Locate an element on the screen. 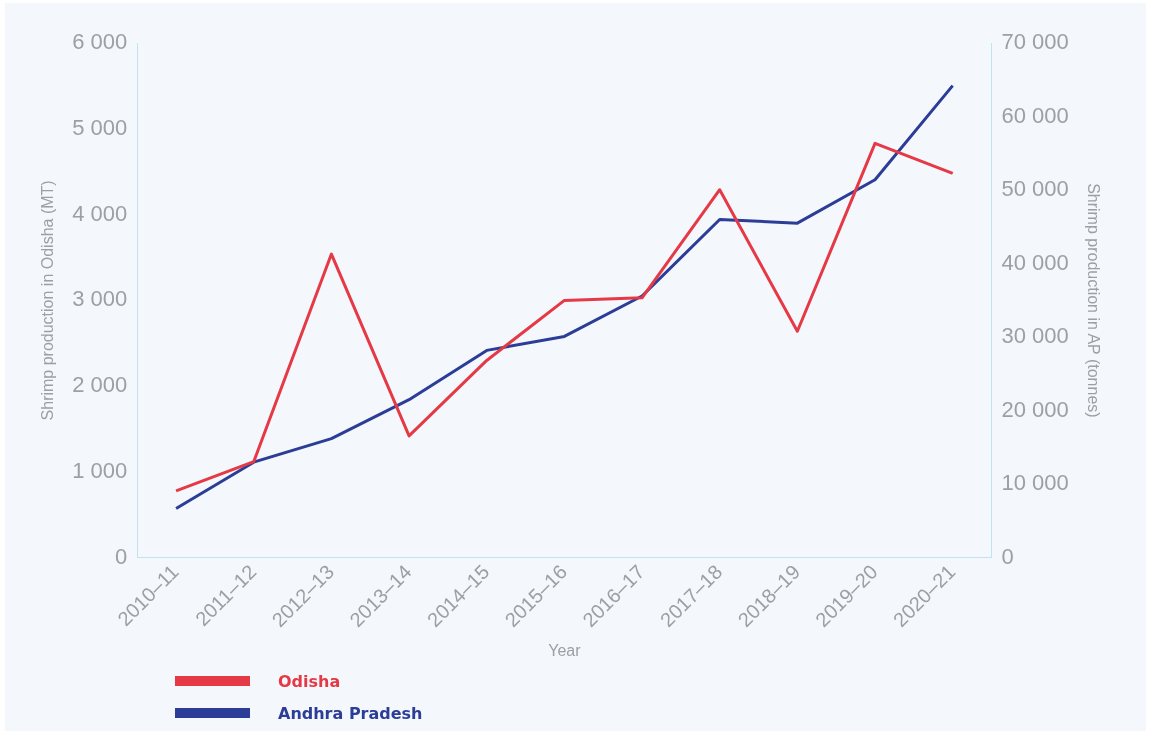  y2-axis-title: Shrimp production in AP (tonnes) is located at coordinates (1093, 300).